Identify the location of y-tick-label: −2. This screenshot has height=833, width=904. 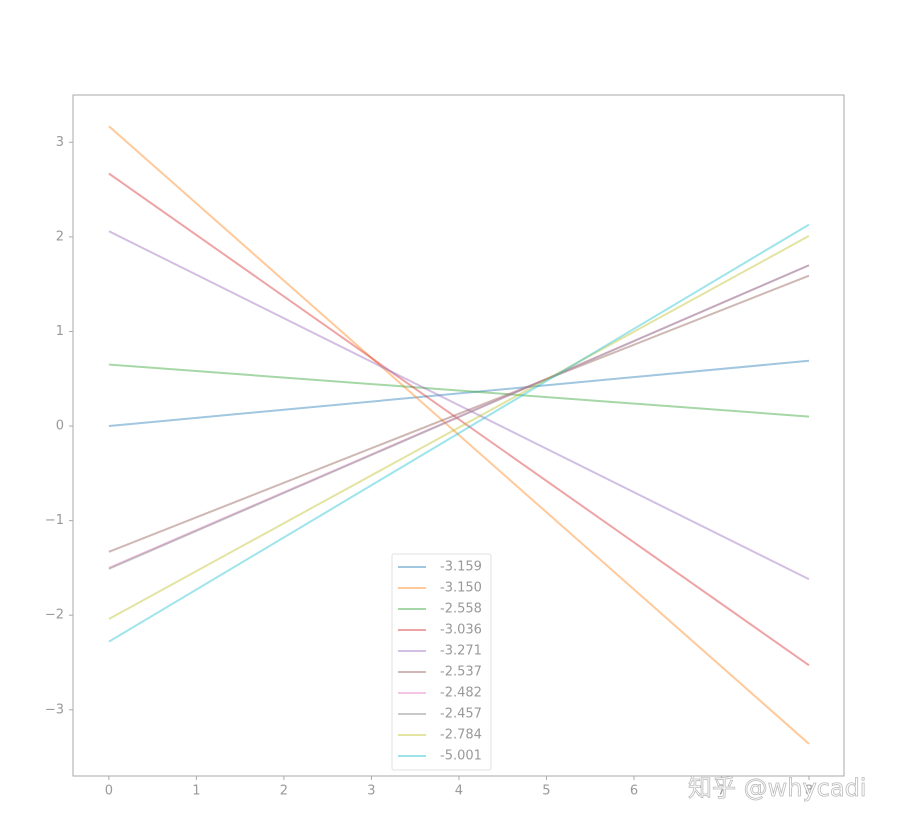
(54, 615).